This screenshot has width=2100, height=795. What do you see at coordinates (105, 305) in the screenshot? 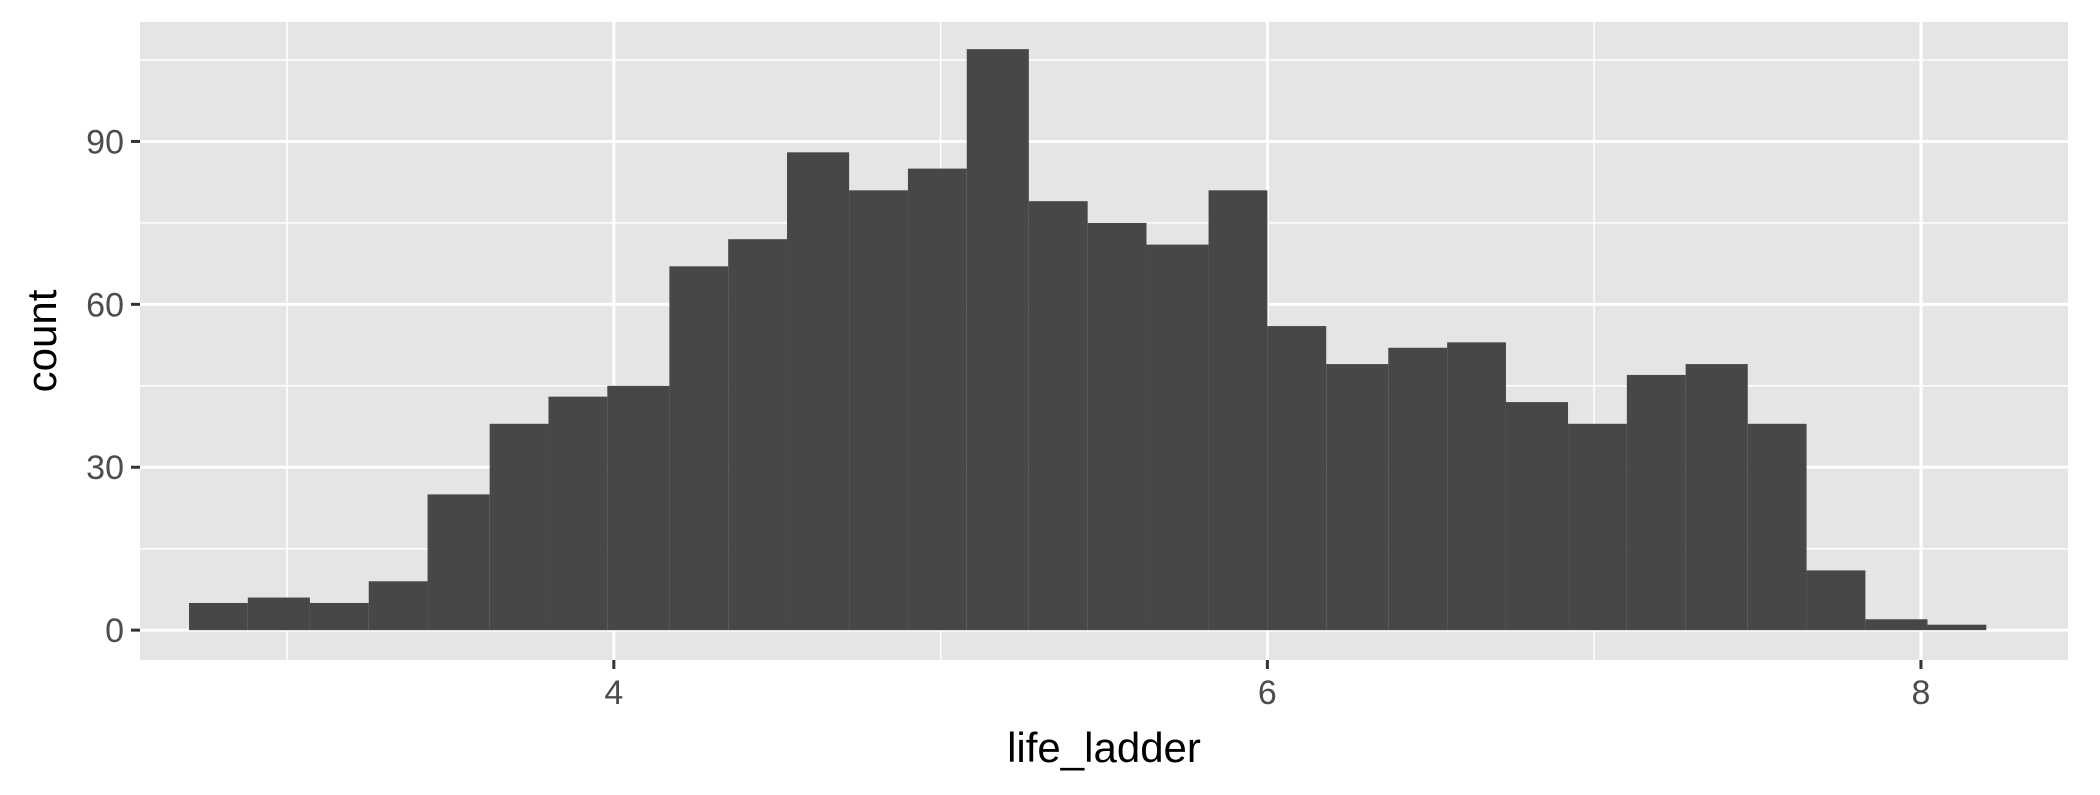
I see `y-tick-label: 60` at bounding box center [105, 305].